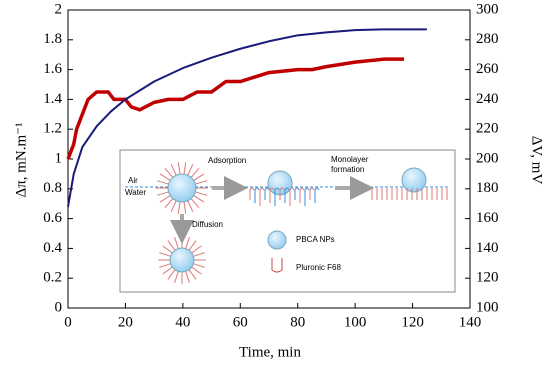 The height and width of the screenshot is (368, 550). I want to click on y-tick-label: 0.6, so click(52, 218).